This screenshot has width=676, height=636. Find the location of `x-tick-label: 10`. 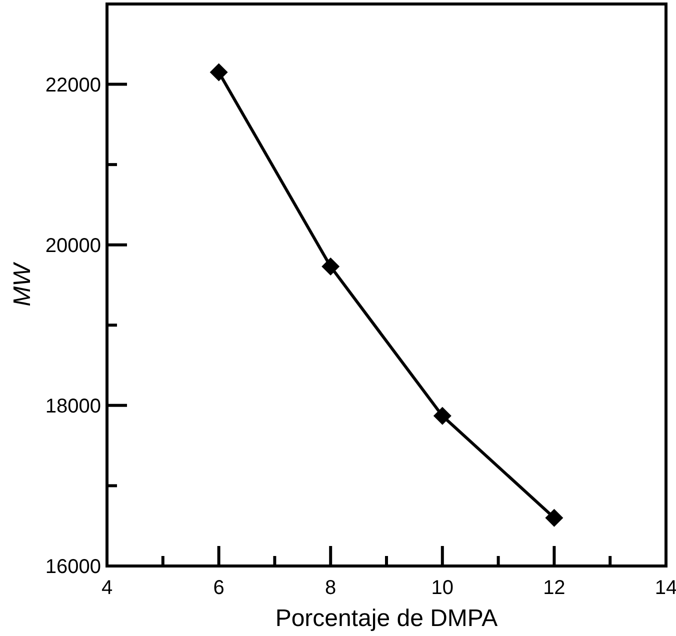

x-tick-label: 10 is located at coordinates (442, 588).